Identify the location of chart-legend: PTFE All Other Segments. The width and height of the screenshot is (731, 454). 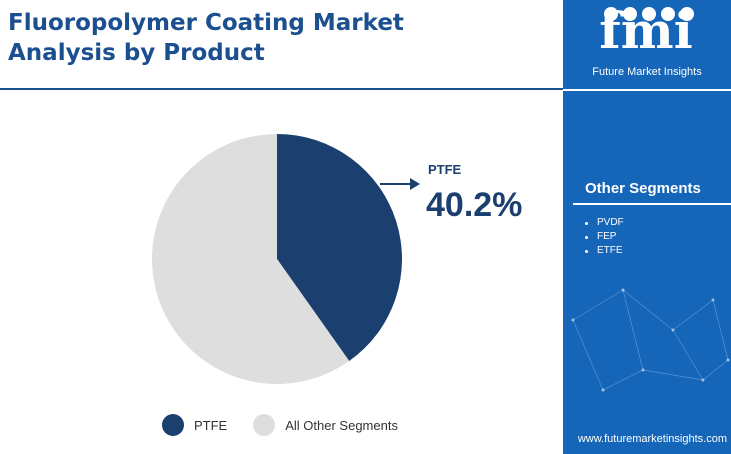
(293, 425).